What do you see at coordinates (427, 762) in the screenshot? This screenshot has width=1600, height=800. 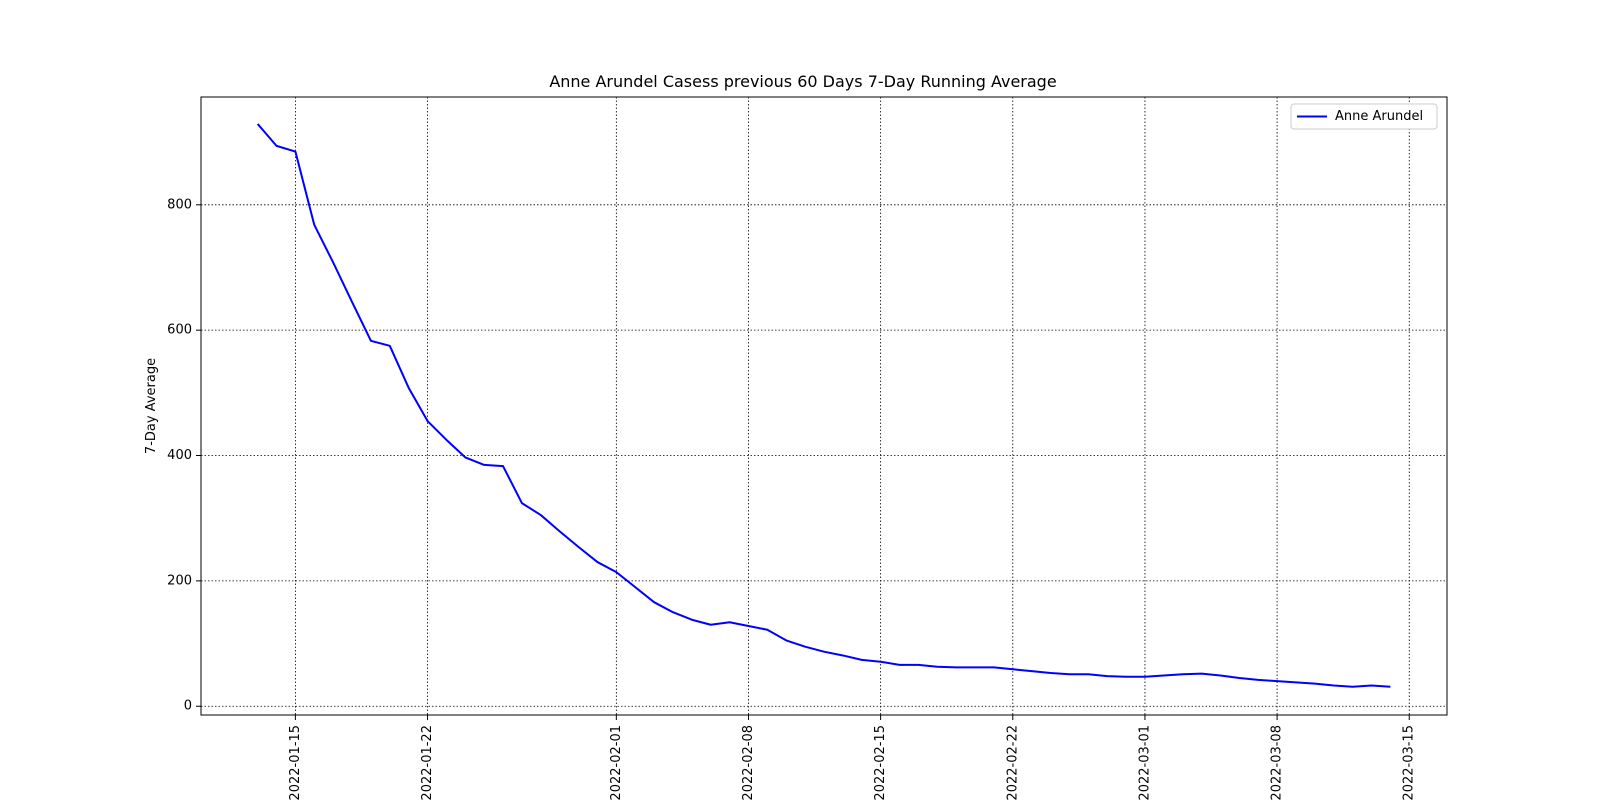 I see `x-tick-label: 2022-01-22` at bounding box center [427, 762].